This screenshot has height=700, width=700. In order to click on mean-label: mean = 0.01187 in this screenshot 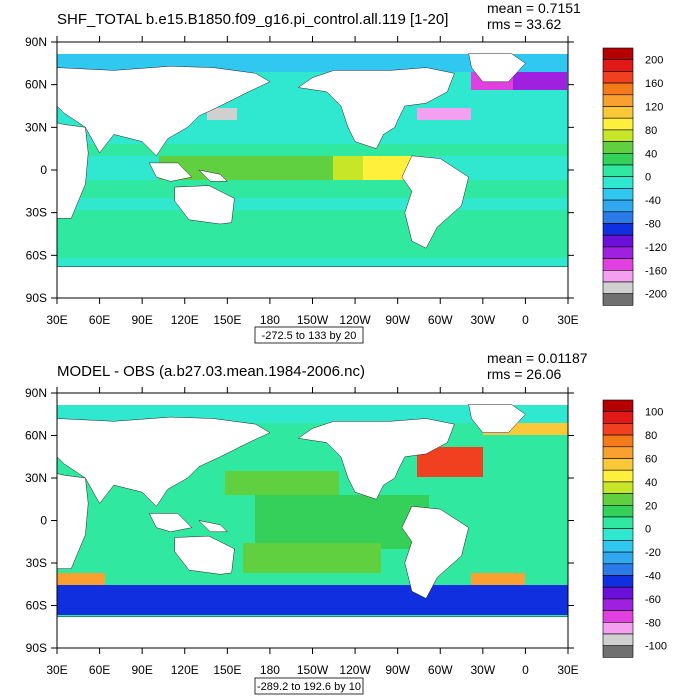, I will do `click(537, 358)`.